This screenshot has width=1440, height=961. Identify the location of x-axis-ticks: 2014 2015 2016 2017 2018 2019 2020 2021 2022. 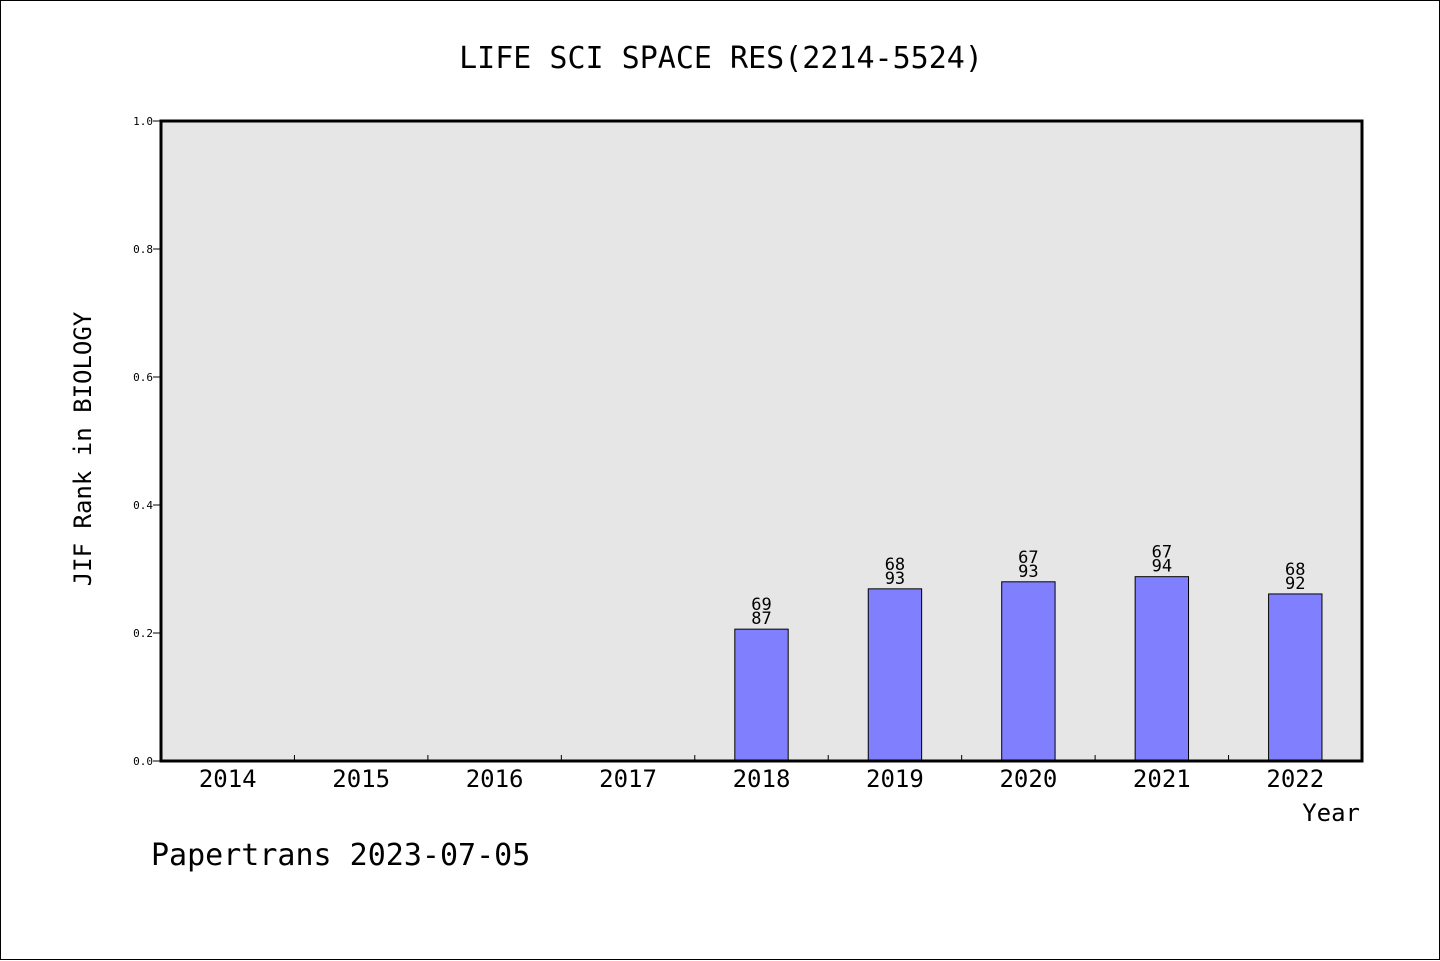
(761, 774).